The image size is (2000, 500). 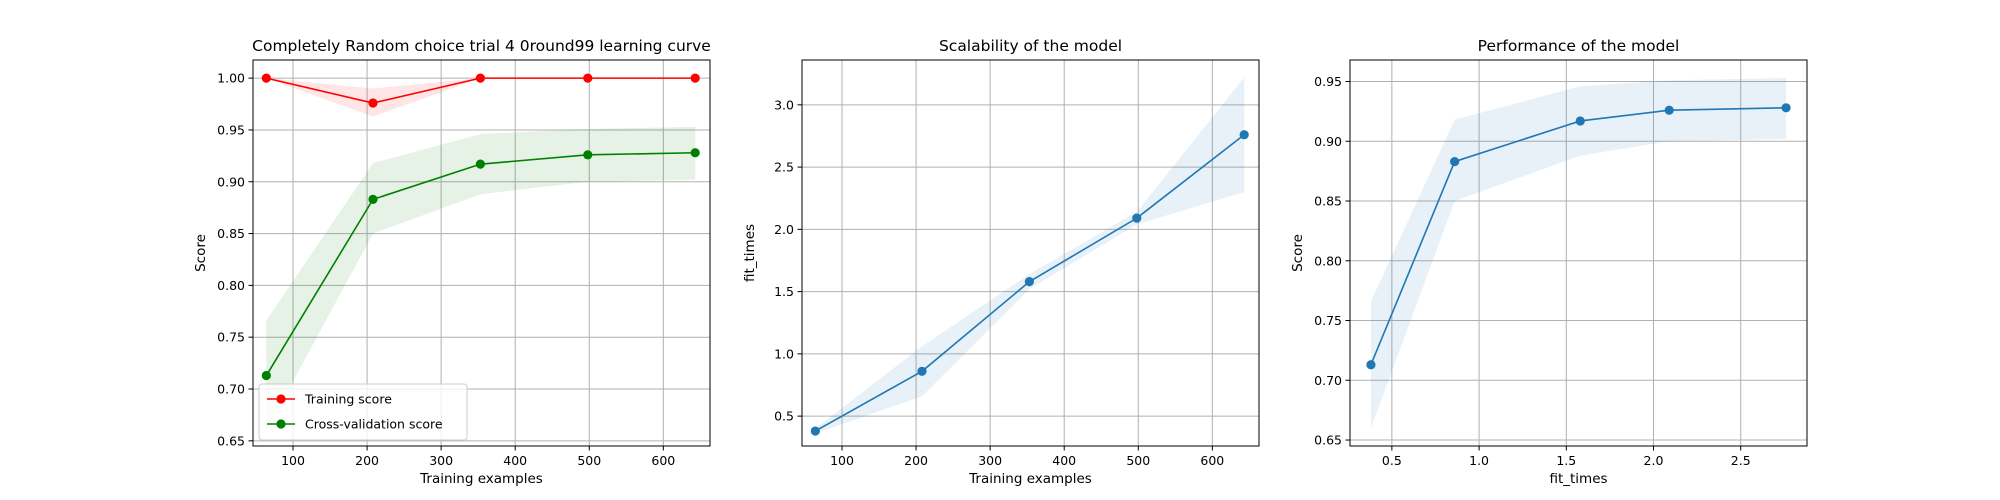 What do you see at coordinates (1479, 460) in the screenshot?
I see `x-tick-label: 1.0` at bounding box center [1479, 460].